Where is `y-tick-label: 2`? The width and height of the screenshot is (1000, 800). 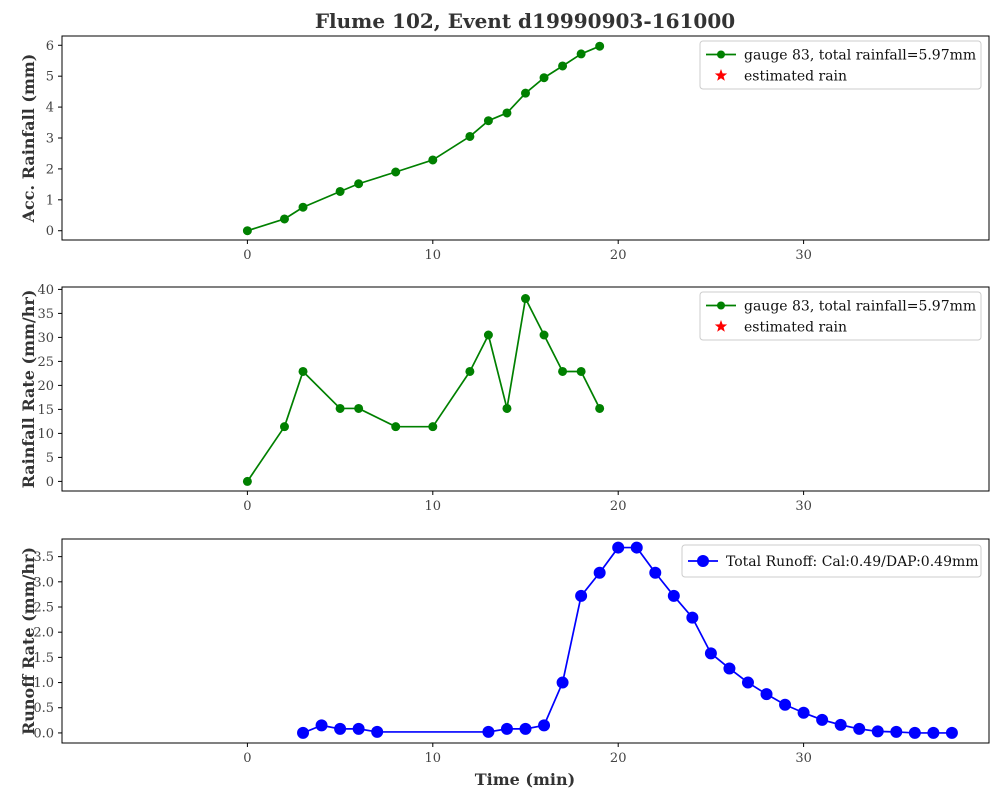 y-tick-label: 2 is located at coordinates (50, 169).